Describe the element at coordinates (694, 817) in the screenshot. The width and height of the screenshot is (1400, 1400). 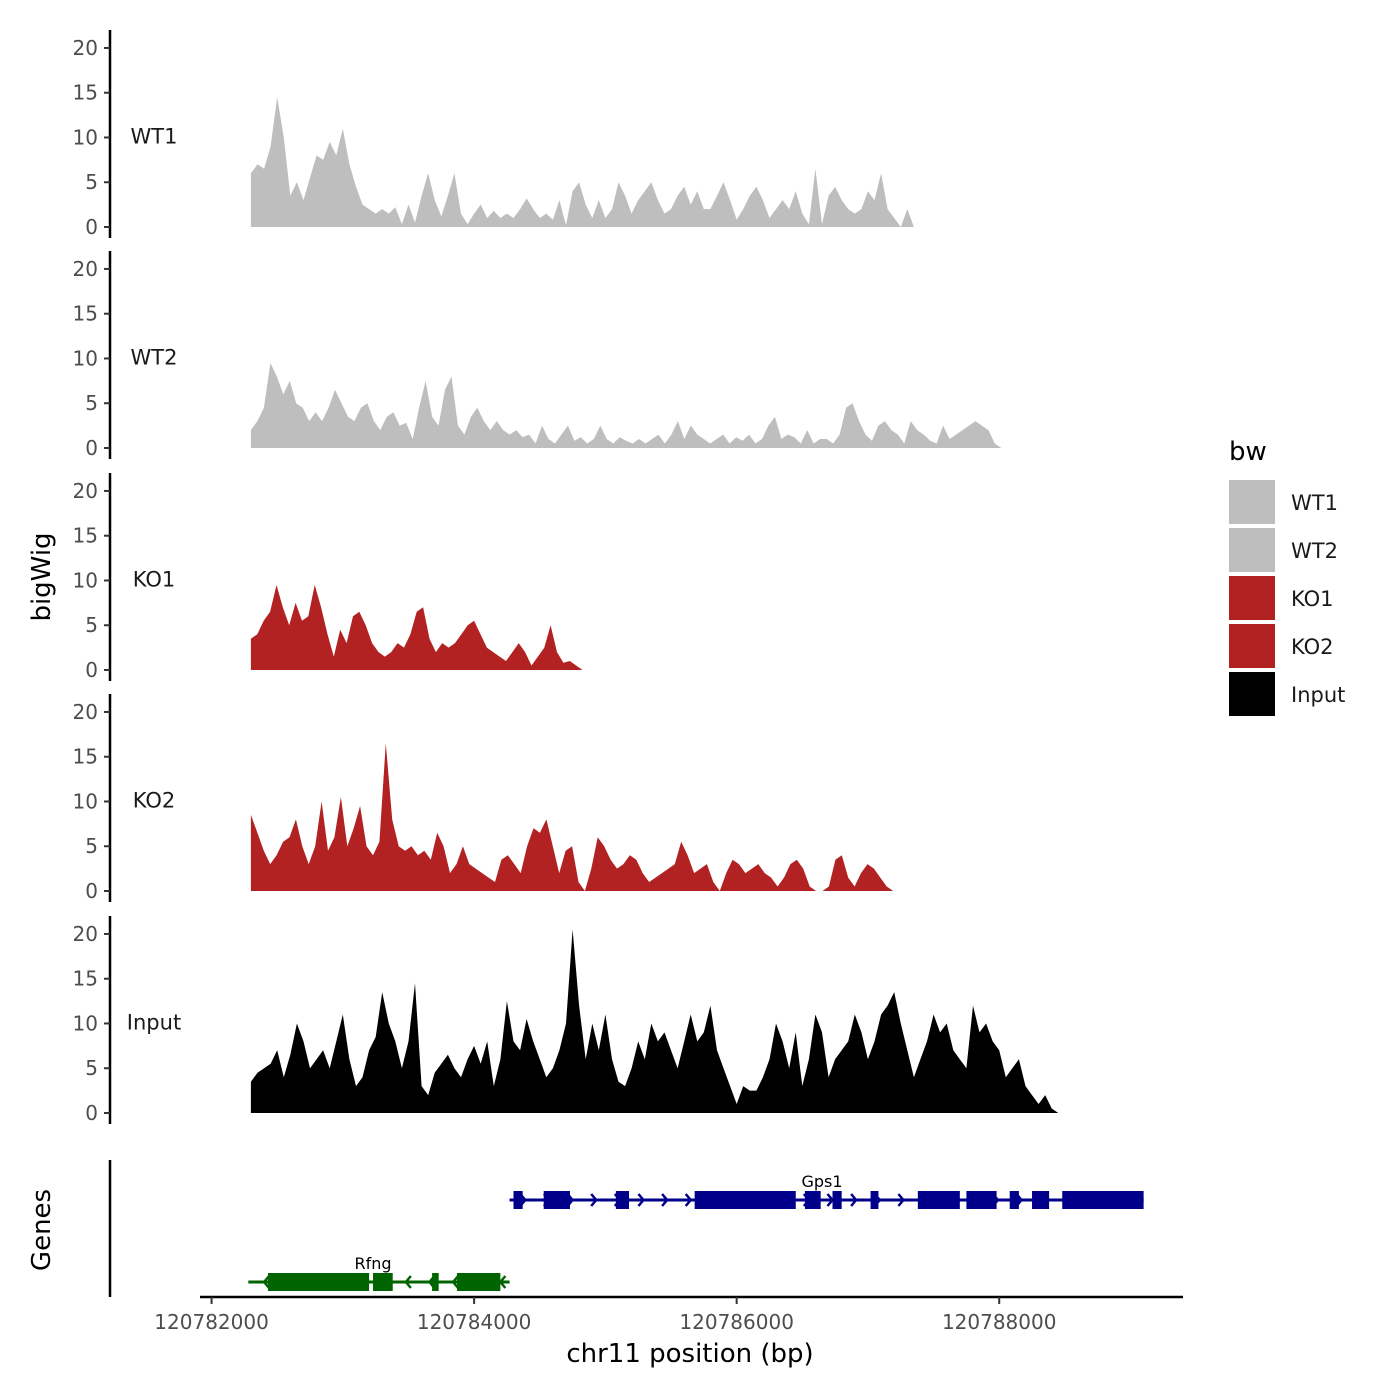
I see `coverage-area-ko2` at that location.